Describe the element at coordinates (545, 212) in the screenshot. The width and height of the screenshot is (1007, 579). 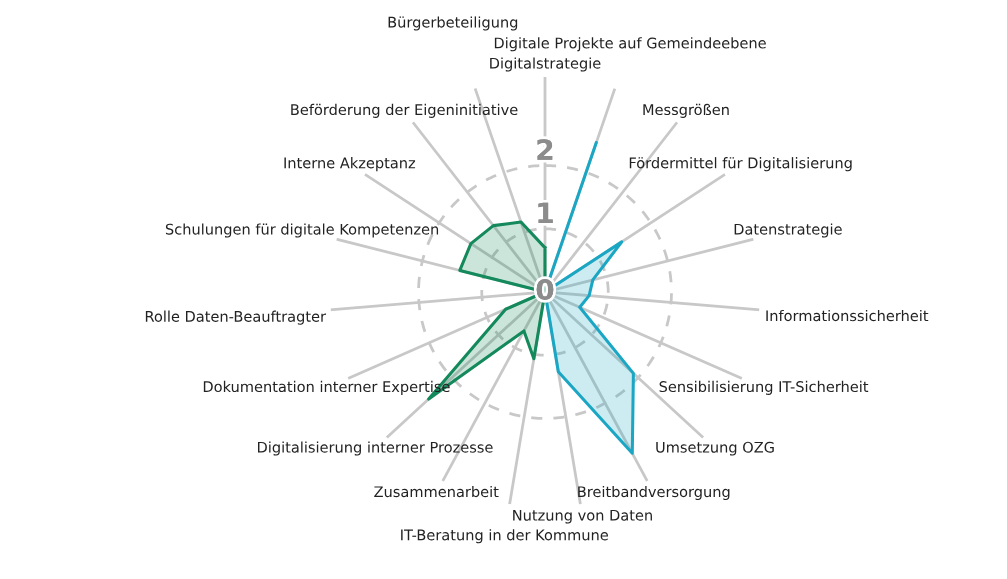
I see `y-tick-label: 1` at that location.